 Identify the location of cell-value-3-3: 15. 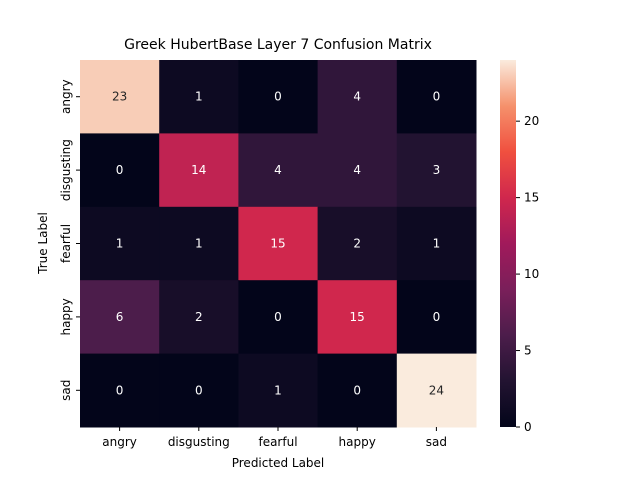
(357, 317).